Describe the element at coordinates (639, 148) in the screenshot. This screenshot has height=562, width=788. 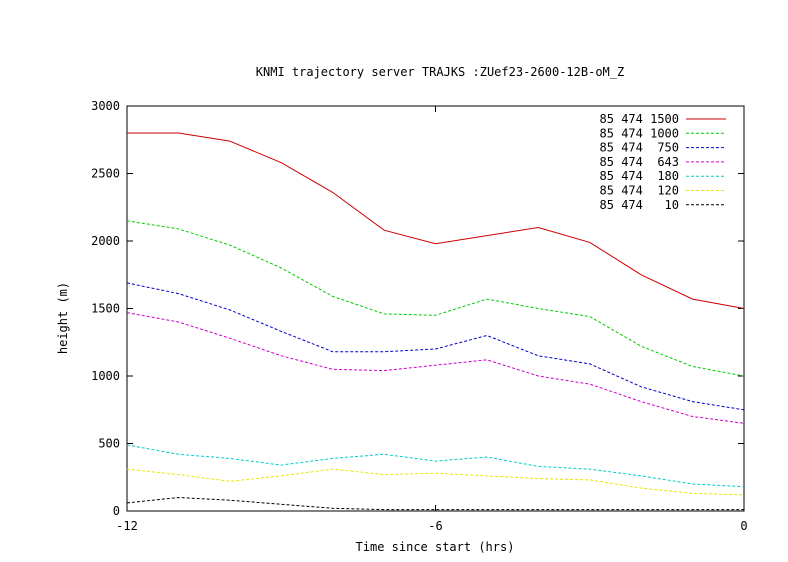
I see `legend-label-2: 85 474 750` at that location.